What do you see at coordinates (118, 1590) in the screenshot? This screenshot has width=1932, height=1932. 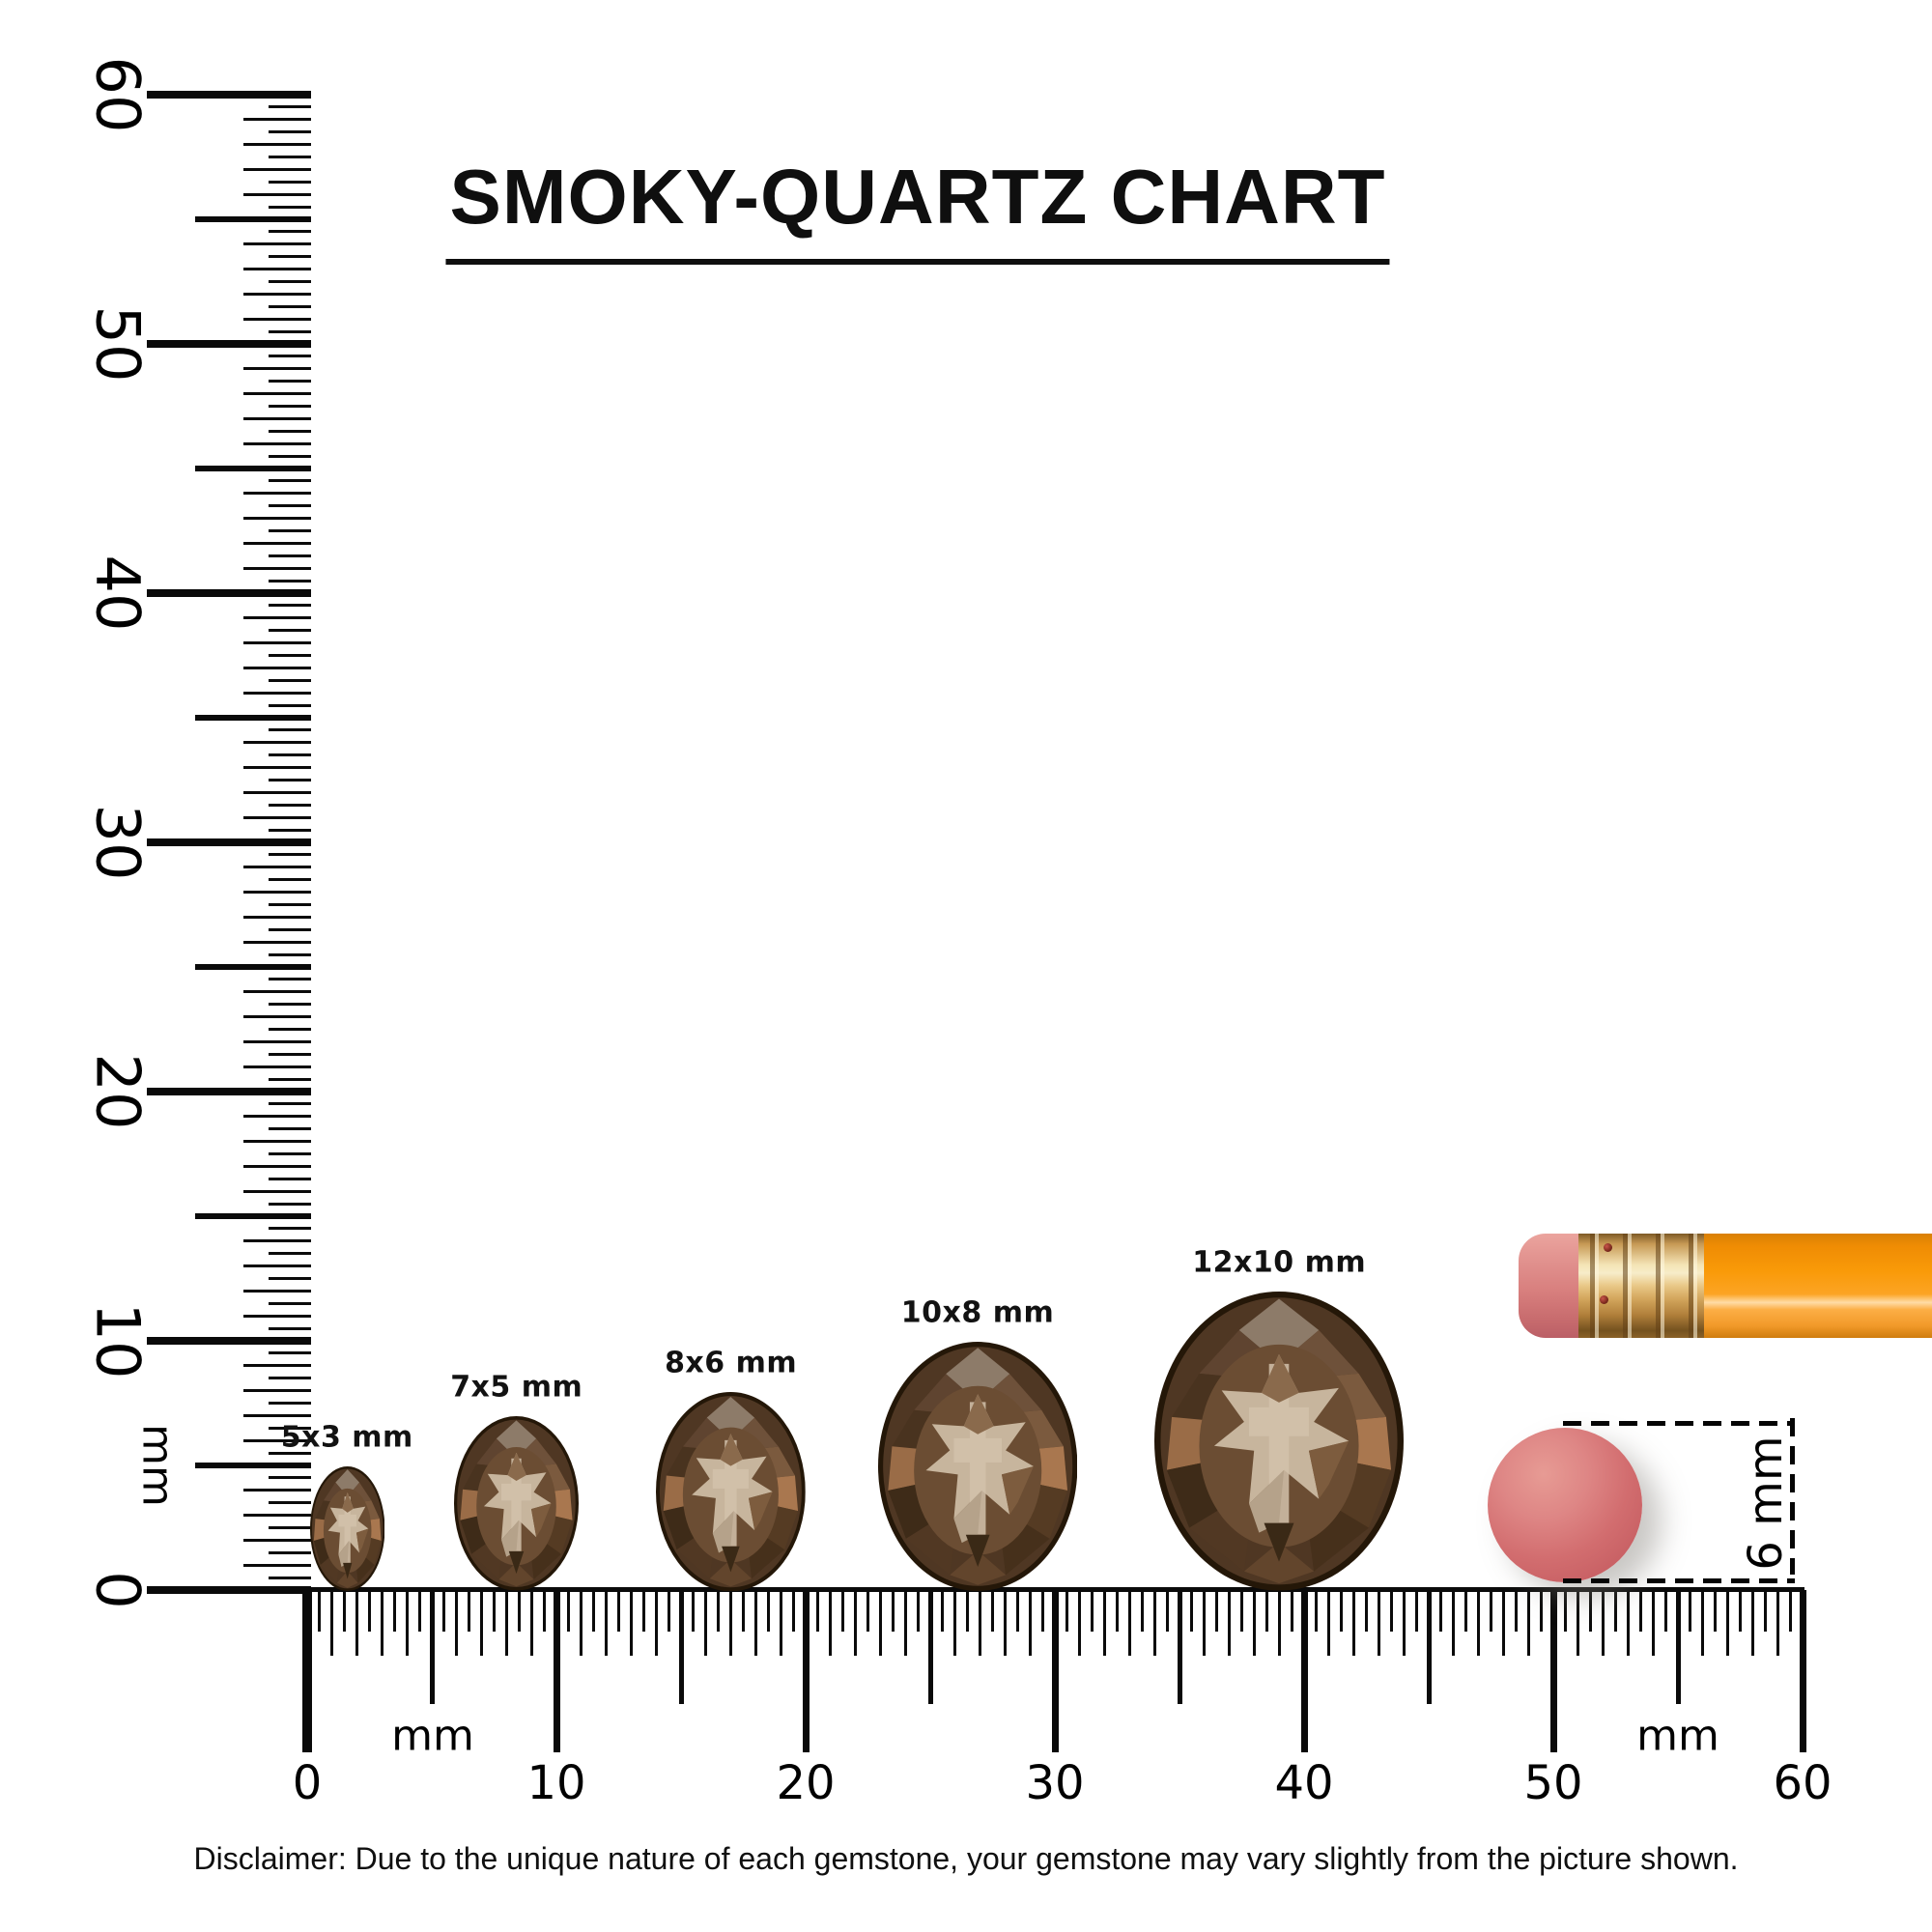 I see `vertical-ruler-number: 0` at bounding box center [118, 1590].